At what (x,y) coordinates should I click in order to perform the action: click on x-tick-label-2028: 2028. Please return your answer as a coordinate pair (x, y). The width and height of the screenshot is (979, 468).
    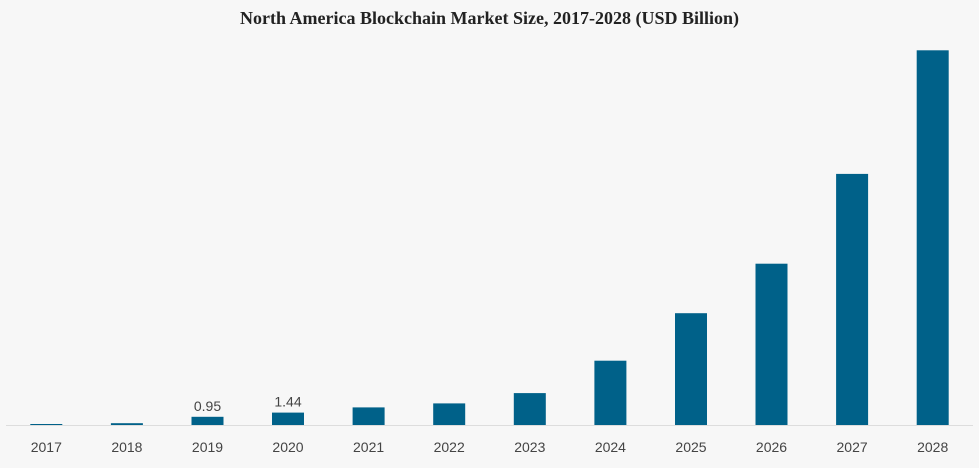
    Looking at the image, I should click on (932, 447).